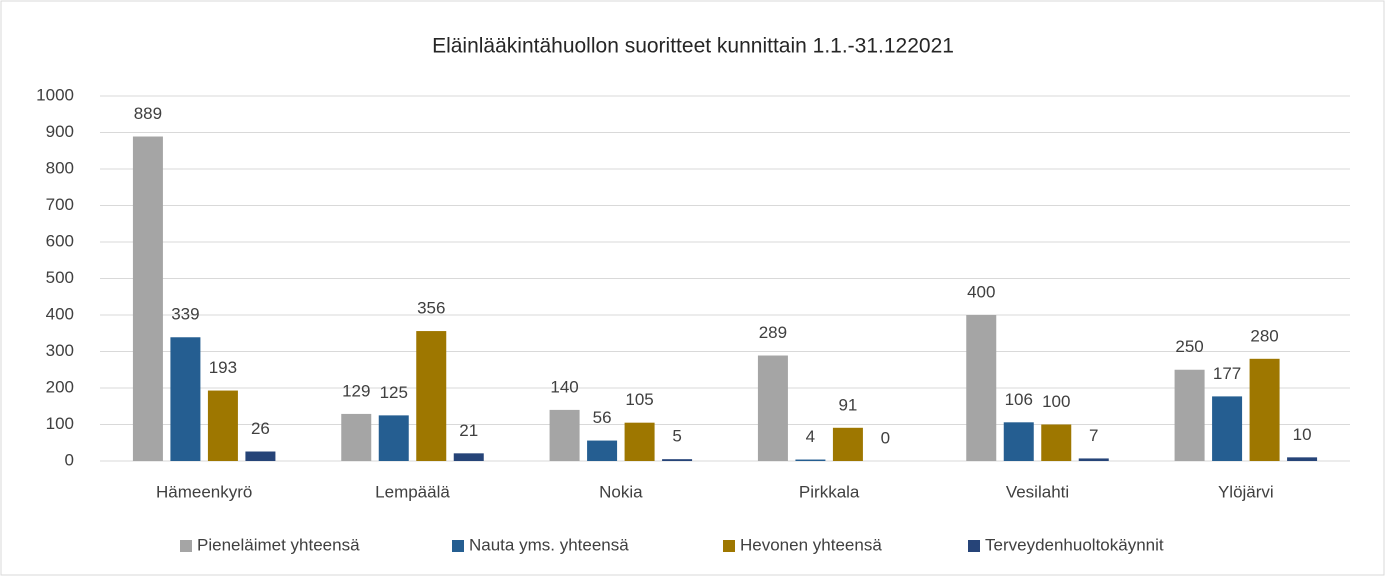  What do you see at coordinates (602, 417) in the screenshot?
I see `data-label: 56` at bounding box center [602, 417].